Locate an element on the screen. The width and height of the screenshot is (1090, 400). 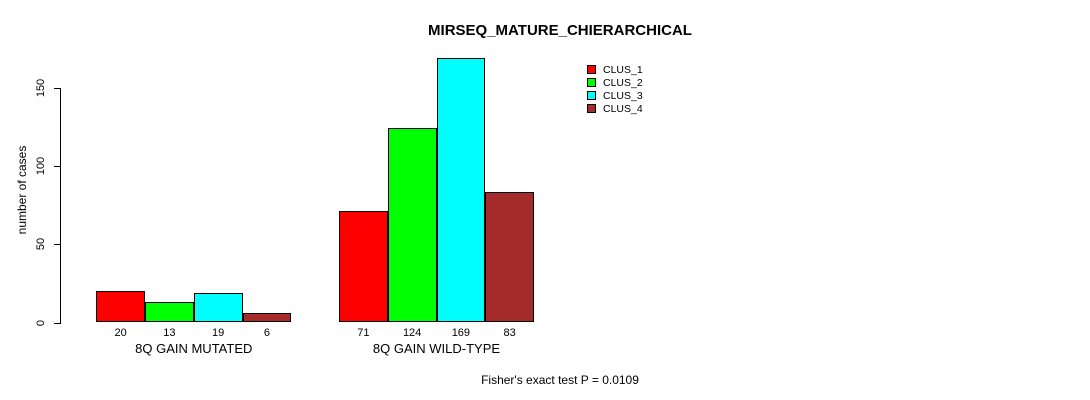
bar-clus_2-group2 is located at coordinates (412, 225).